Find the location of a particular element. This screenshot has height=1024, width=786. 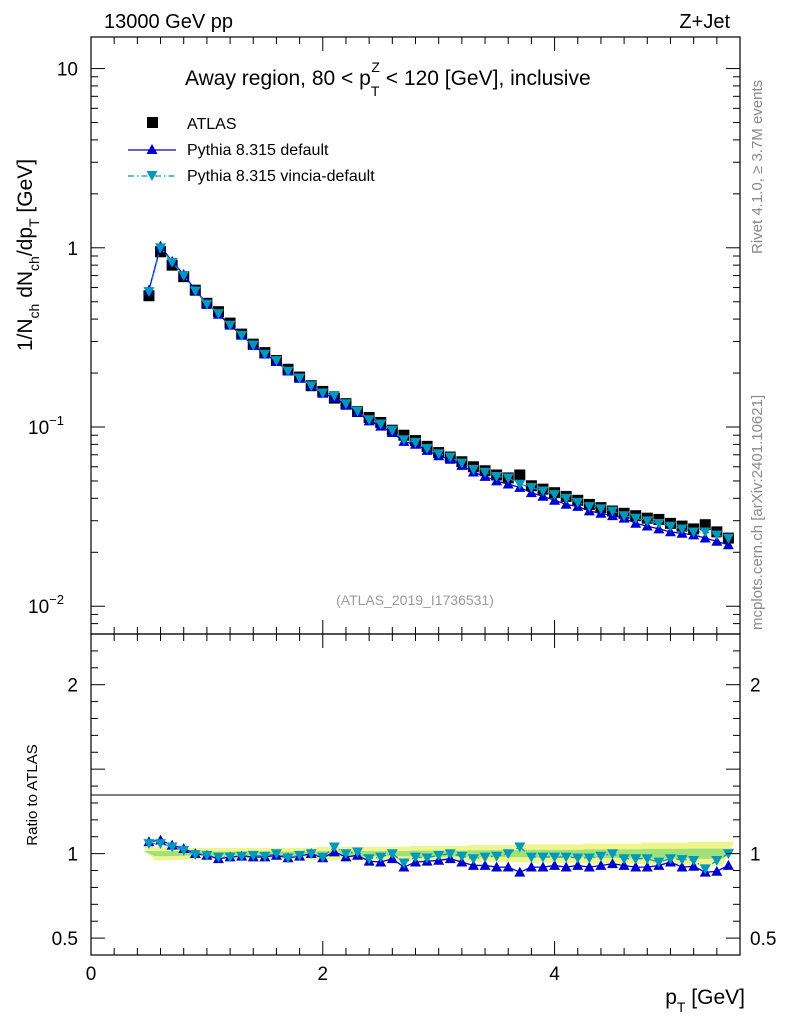

ratio-y-tick-label-right: 2 is located at coordinates (755, 686).